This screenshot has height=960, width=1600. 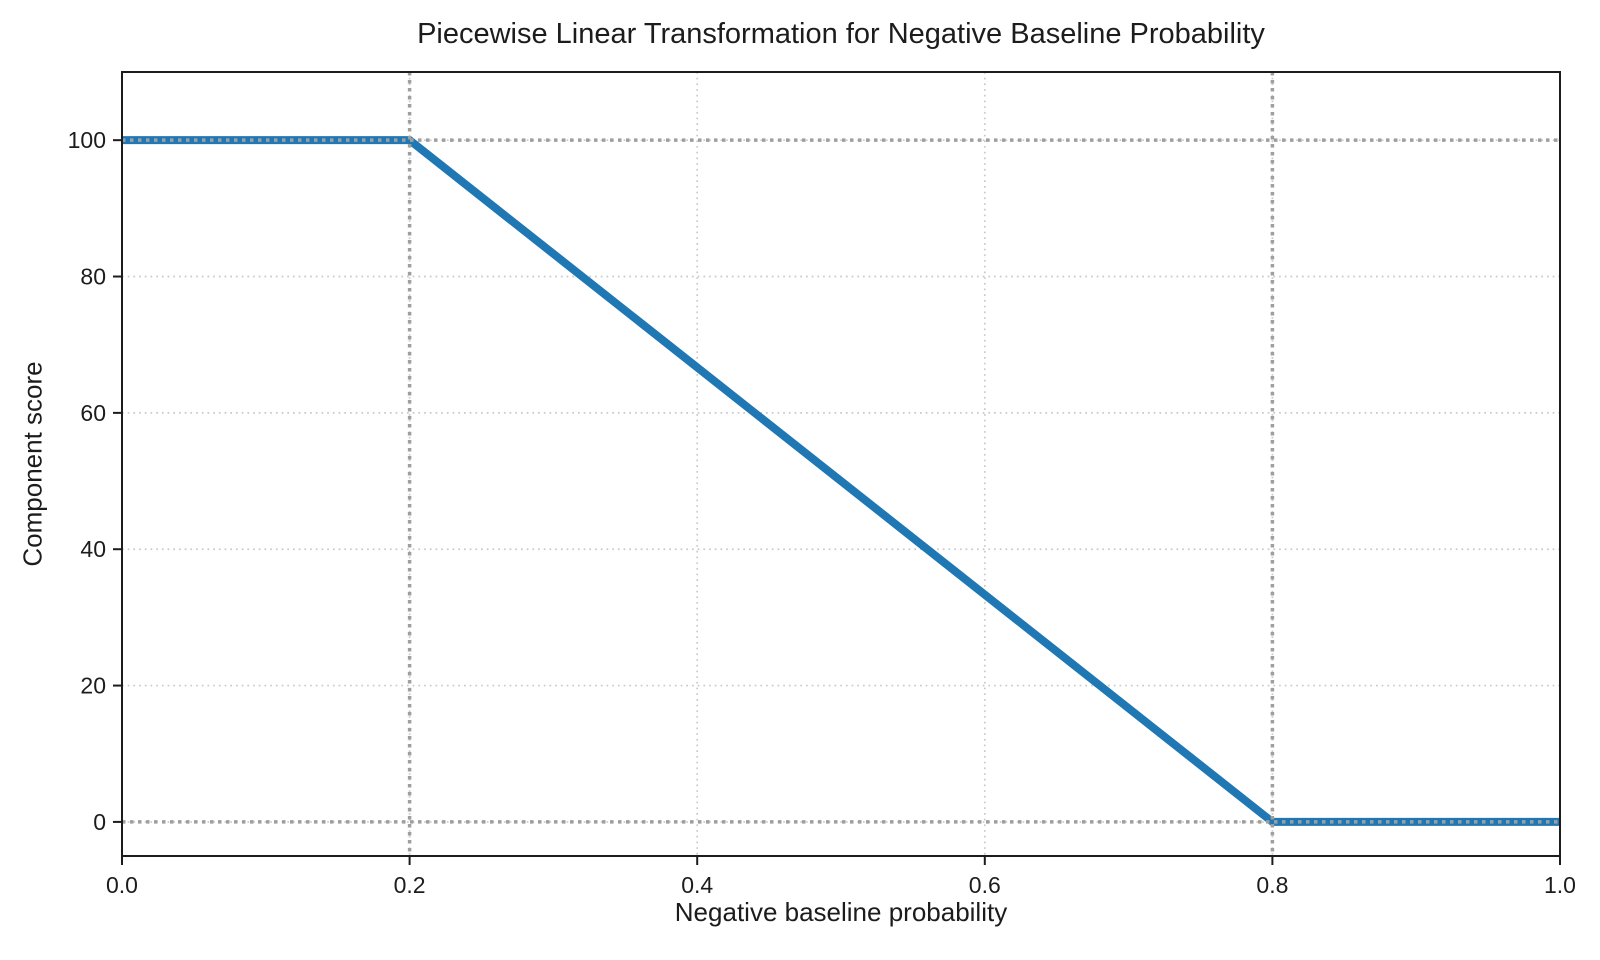 I want to click on x-tick-label: 0.2, so click(x=410, y=885).